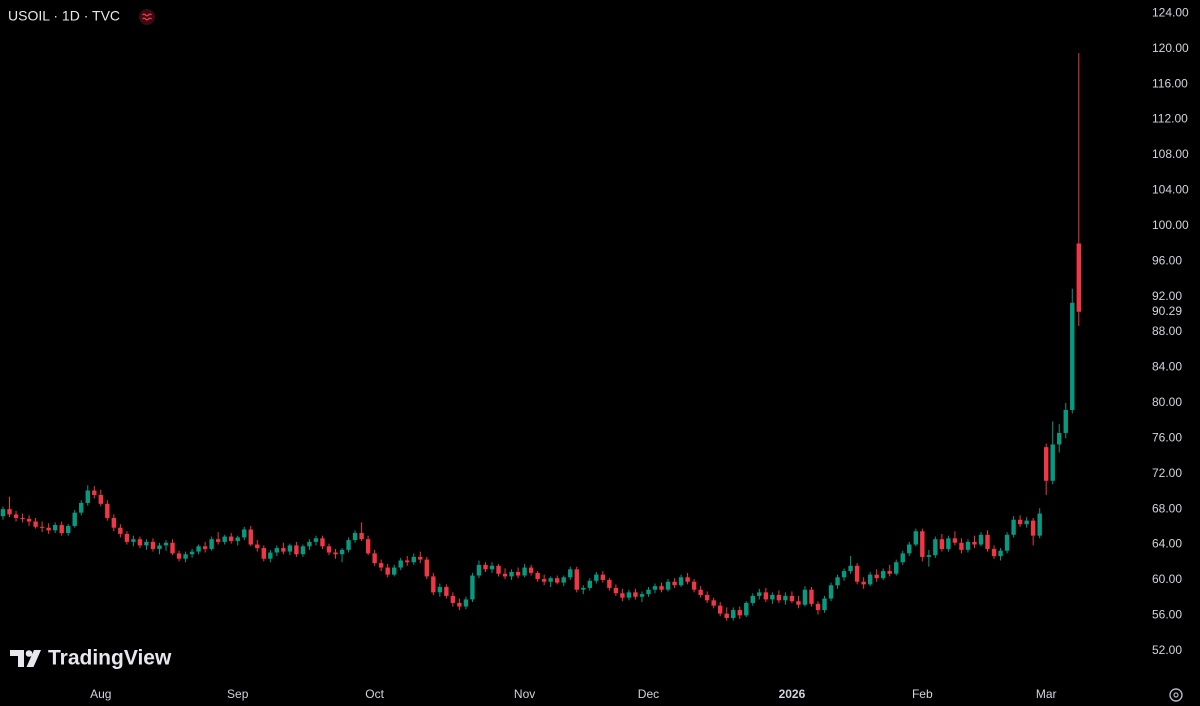 This screenshot has height=706, width=1200. What do you see at coordinates (1167, 579) in the screenshot?
I see `y-tick-label: 60.00` at bounding box center [1167, 579].